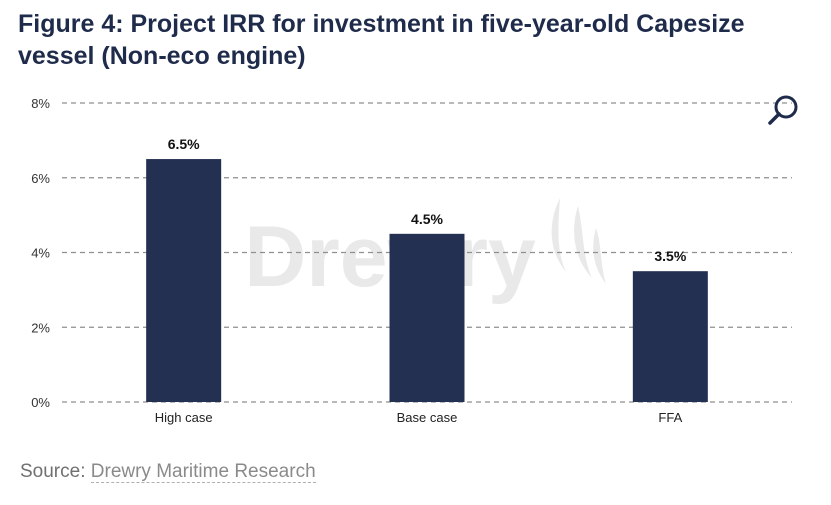 The height and width of the screenshot is (505, 831). I want to click on data-label: 6.5%, so click(184, 144).